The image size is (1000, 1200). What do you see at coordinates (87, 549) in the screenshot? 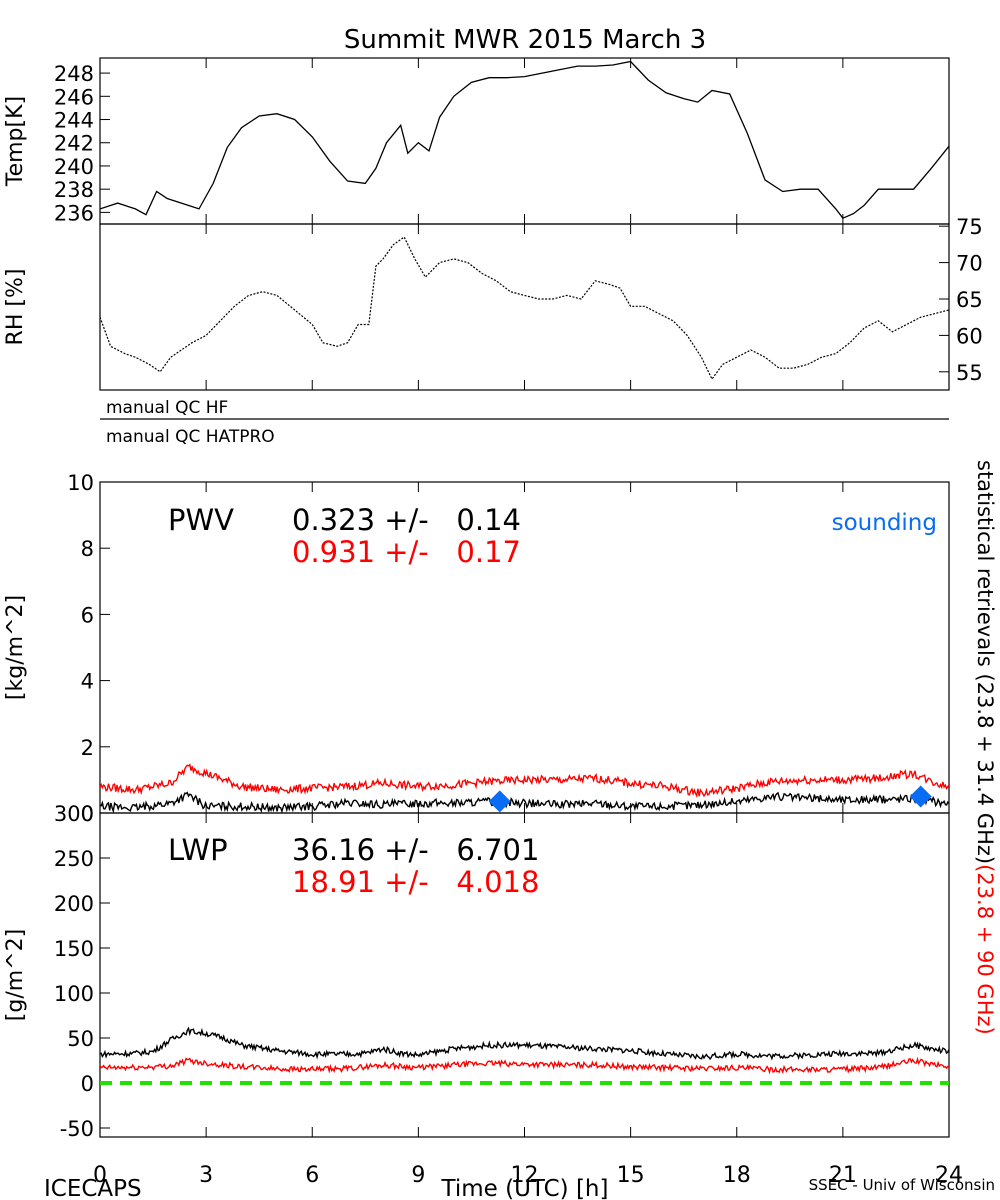
I see `pwv-y-tick-label: 8` at bounding box center [87, 549].